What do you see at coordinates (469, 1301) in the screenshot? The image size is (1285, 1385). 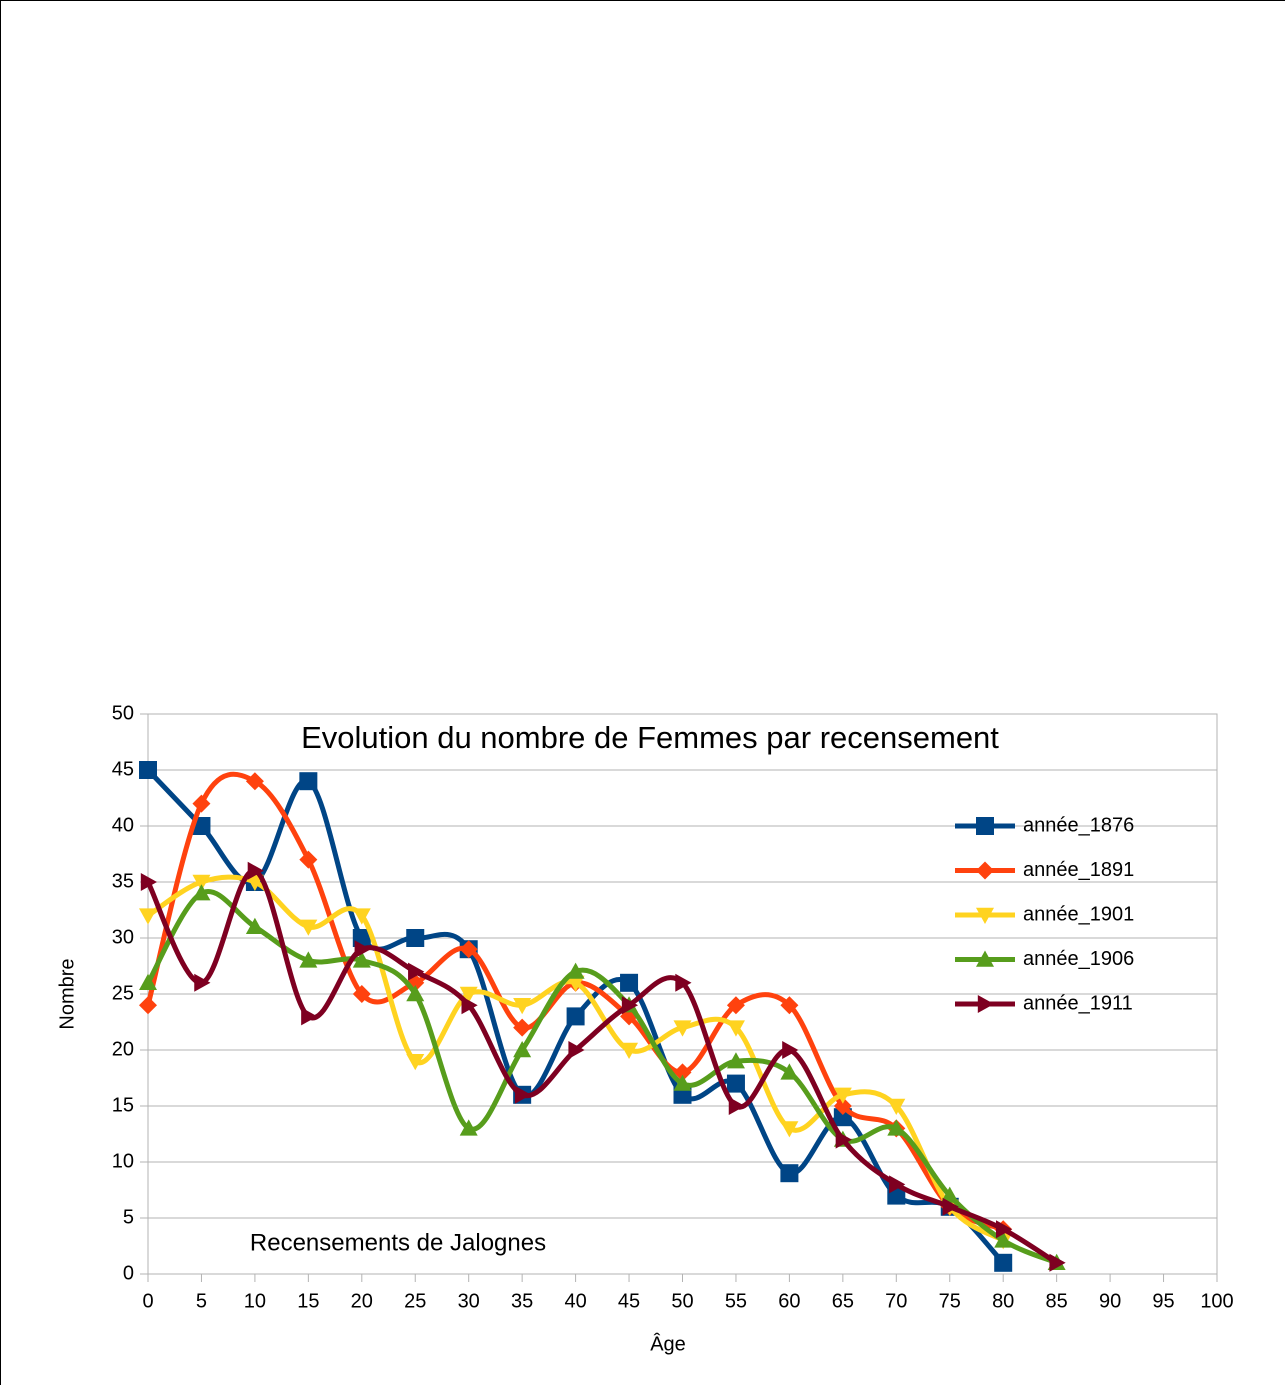 I see `x-tick-label: 30` at bounding box center [469, 1301].